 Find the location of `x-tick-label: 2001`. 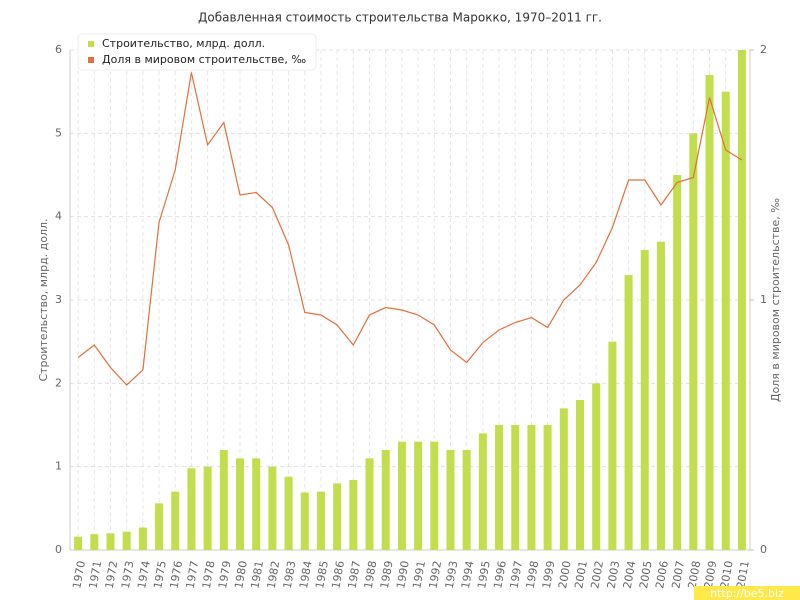

x-tick-label: 2001 is located at coordinates (581, 575).